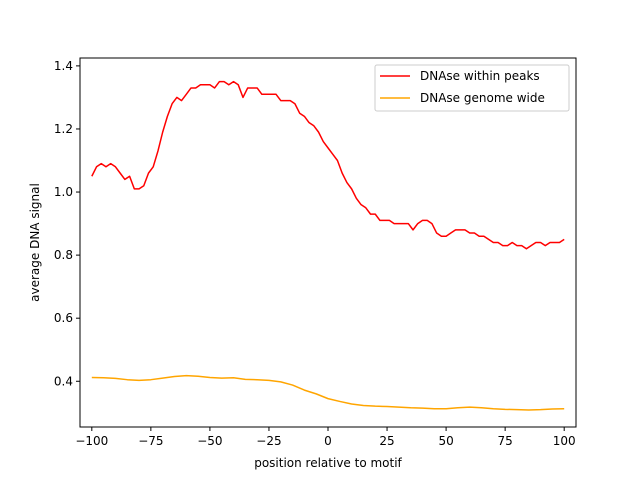 The height and width of the screenshot is (480, 640). Describe the element at coordinates (564, 441) in the screenshot. I see `x-tick-label: 100` at that location.